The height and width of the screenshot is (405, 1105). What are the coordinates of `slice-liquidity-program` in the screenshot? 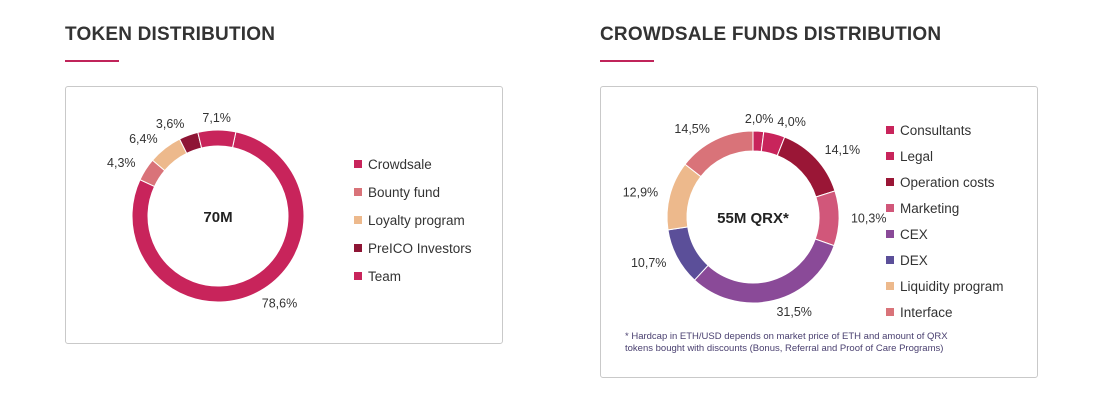 It's located at (684, 197).